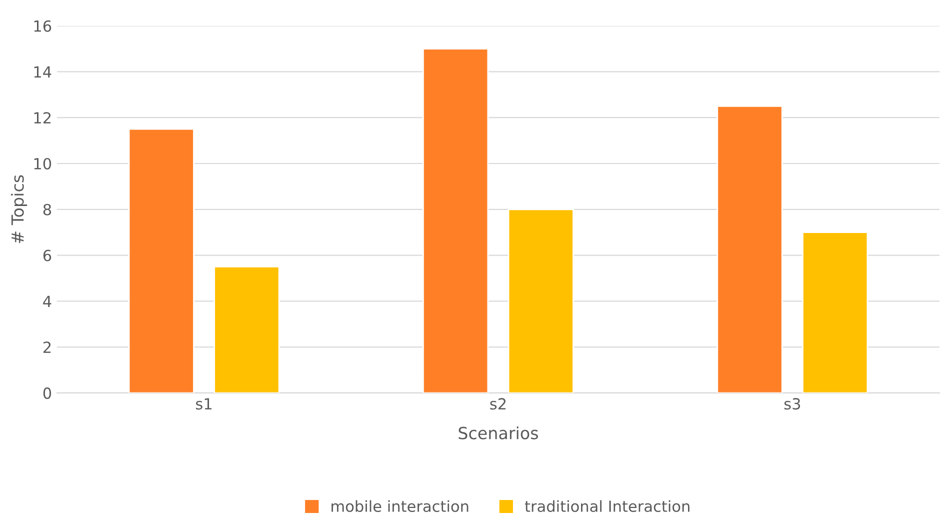 The height and width of the screenshot is (517, 949). What do you see at coordinates (47, 301) in the screenshot?
I see `y-tick-label: 4` at bounding box center [47, 301].